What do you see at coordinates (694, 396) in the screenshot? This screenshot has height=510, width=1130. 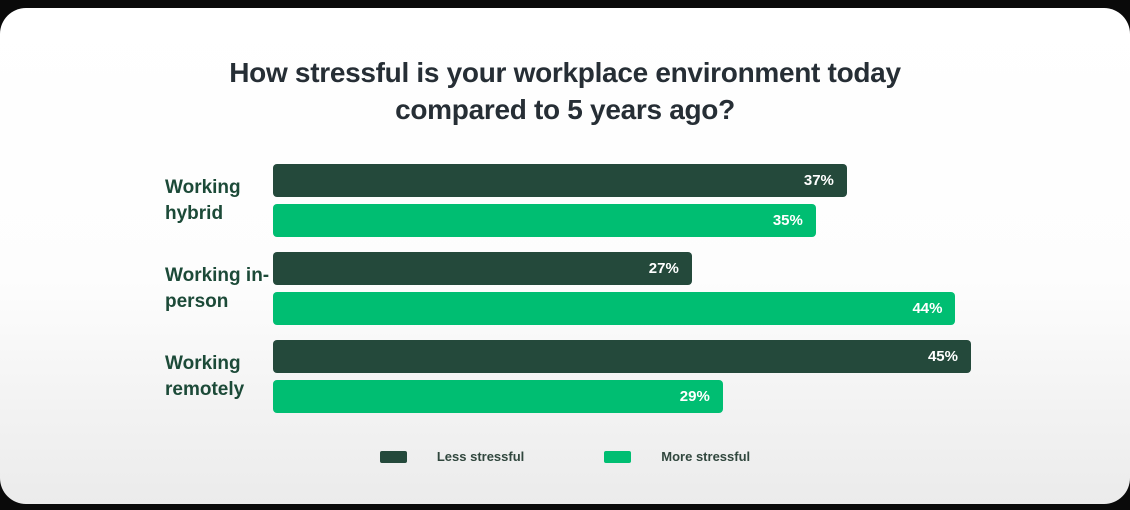 I see `bar-value-label: 29%` at bounding box center [694, 396].